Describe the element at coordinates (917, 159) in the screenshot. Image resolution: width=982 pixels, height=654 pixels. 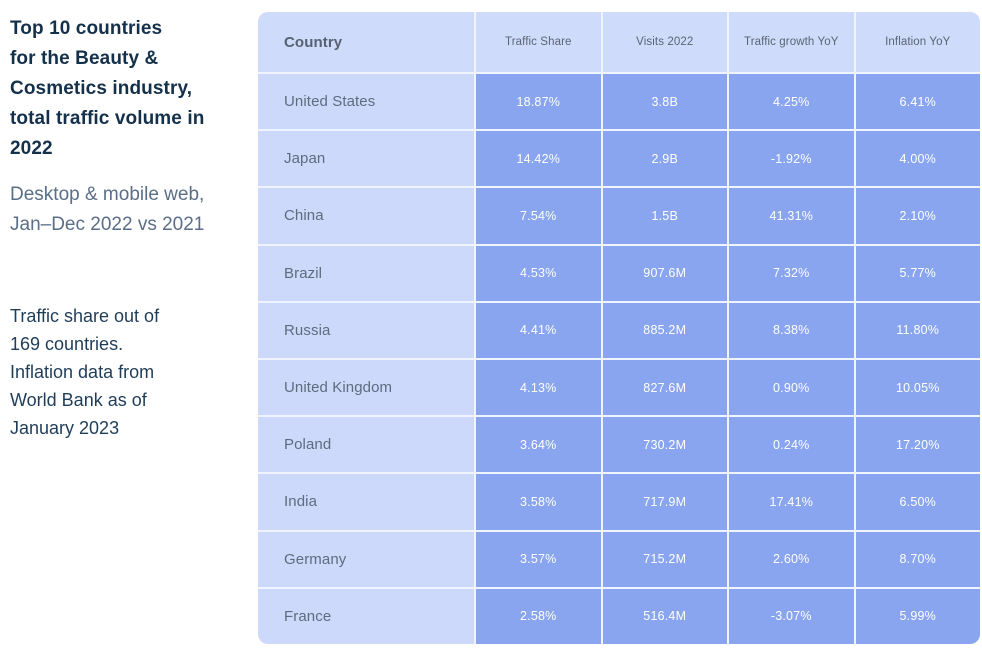
I see `inflation-cell: 4.00%` at that location.